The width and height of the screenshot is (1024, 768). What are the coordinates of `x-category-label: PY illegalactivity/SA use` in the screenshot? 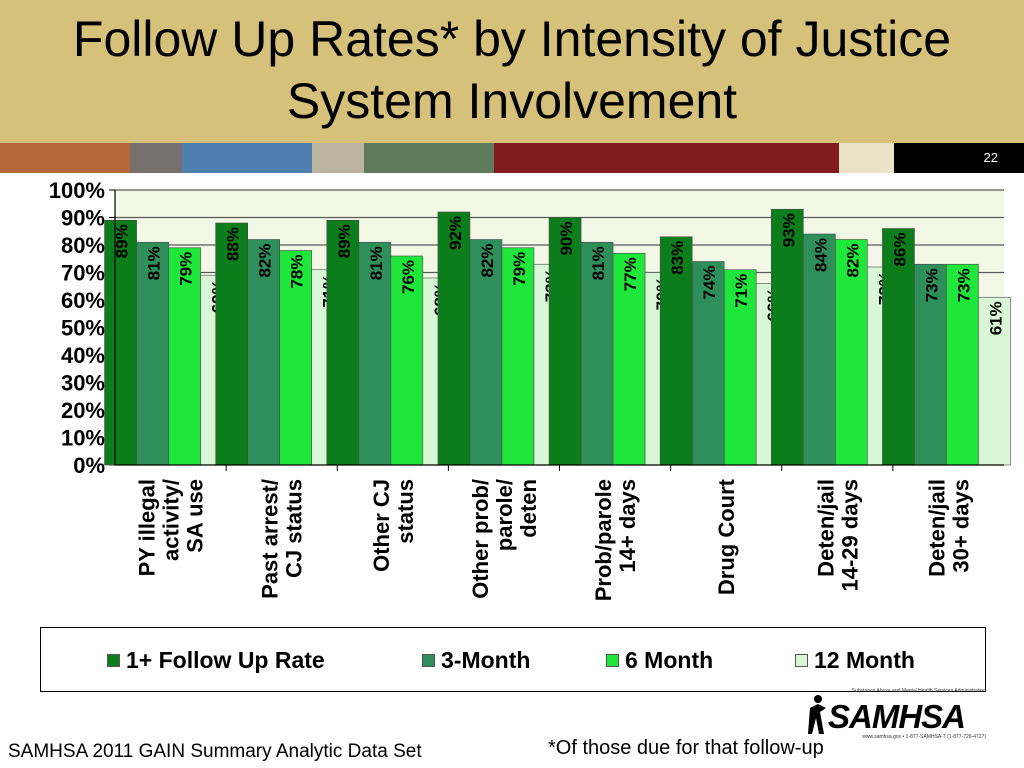 It's located at (171, 527).